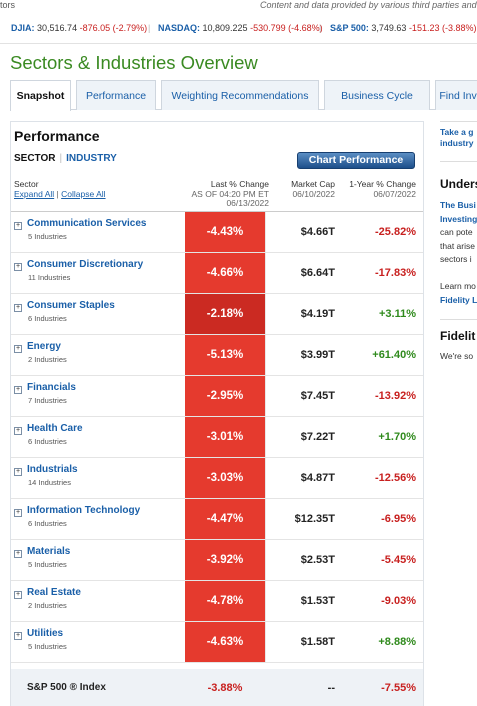  I want to click on sector-name-link: Materials, so click(49, 551).